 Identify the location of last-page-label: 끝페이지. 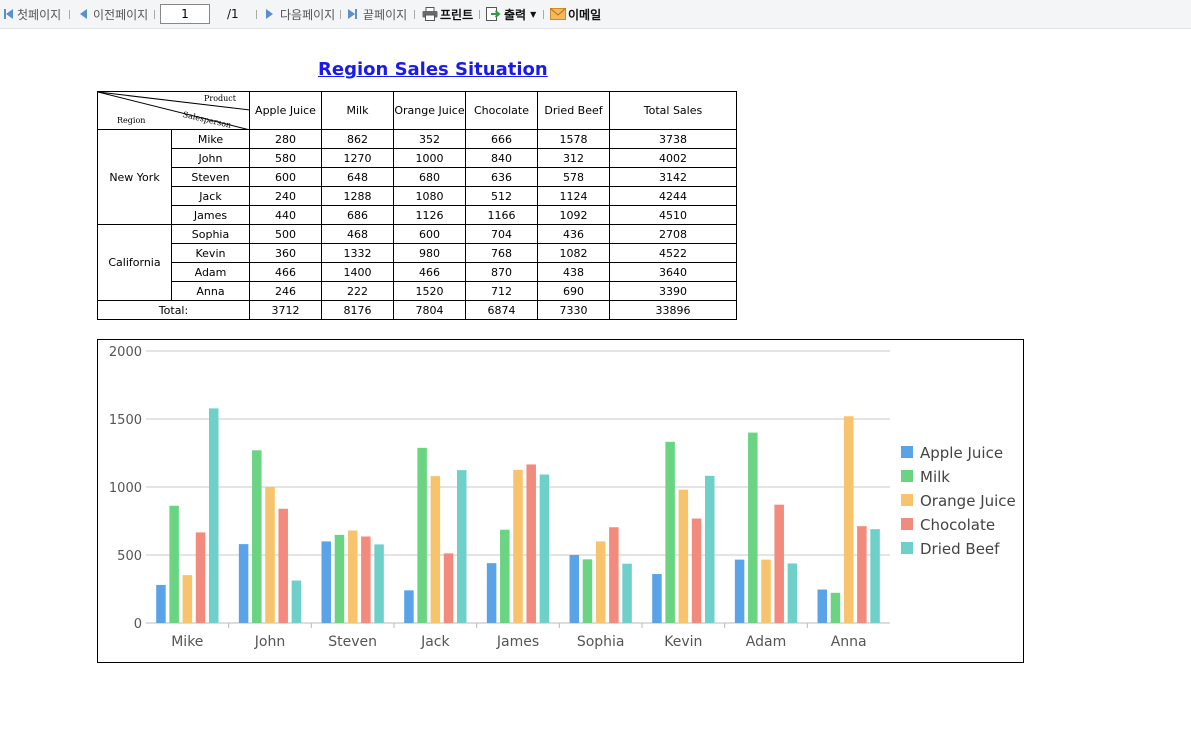
(385, 14).